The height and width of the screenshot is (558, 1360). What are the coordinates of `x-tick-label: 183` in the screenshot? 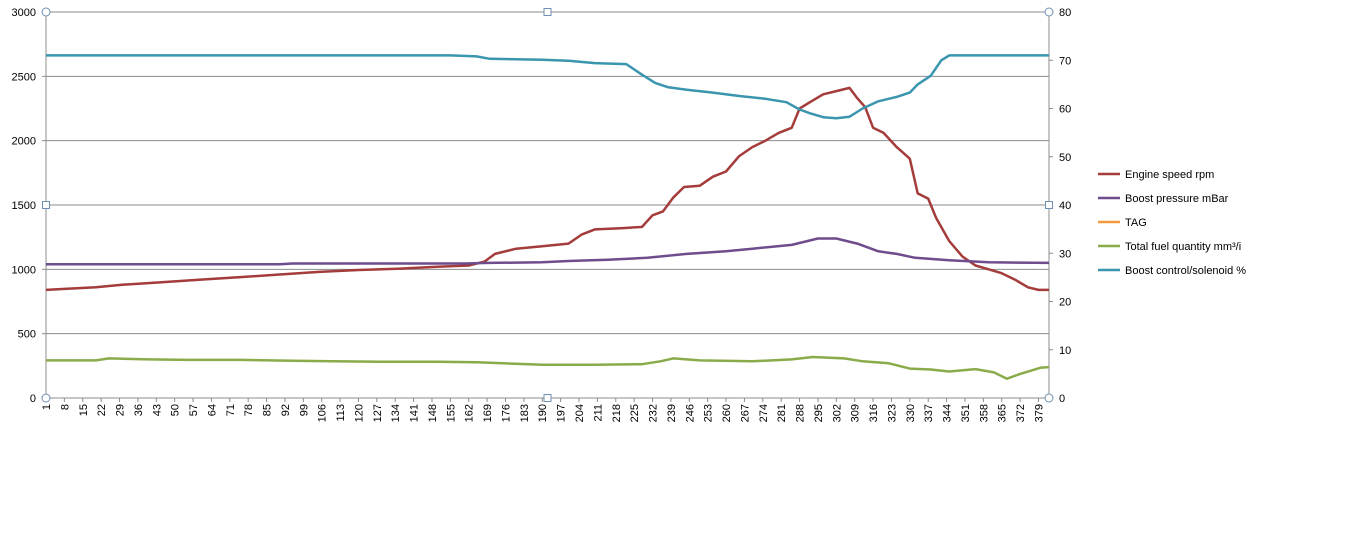 It's located at (525, 413).